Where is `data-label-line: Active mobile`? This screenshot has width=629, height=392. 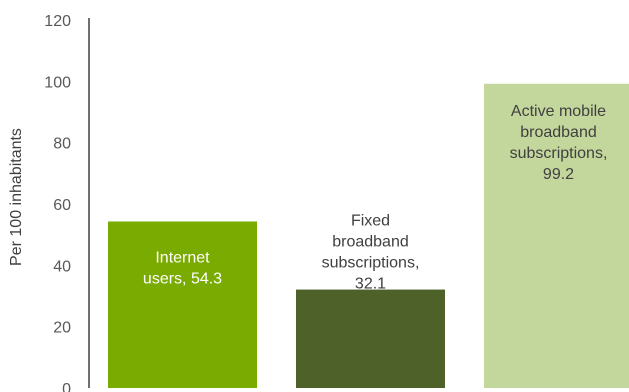 data-label-line: Active mobile is located at coordinates (558, 111).